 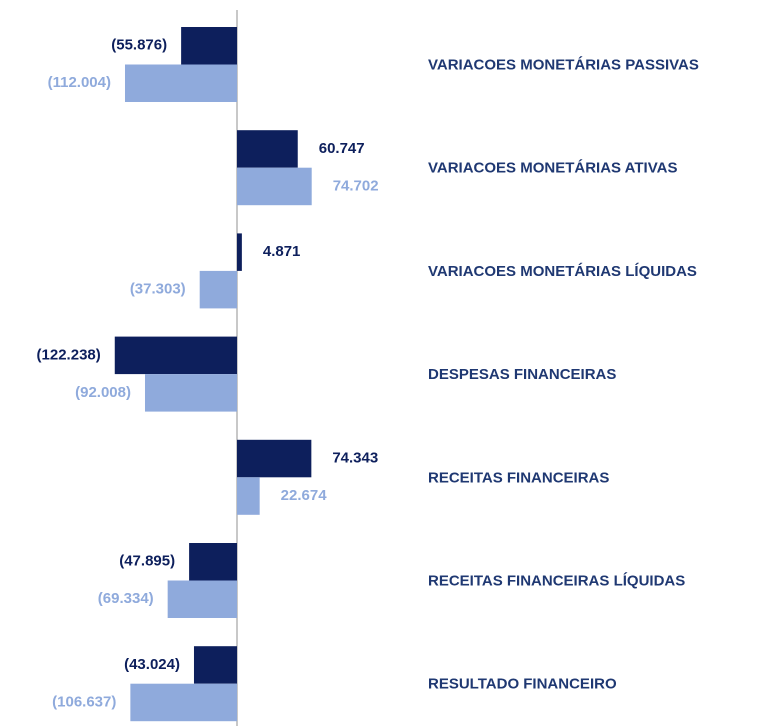 I want to click on value-label: 60.747, so click(x=342, y=148).